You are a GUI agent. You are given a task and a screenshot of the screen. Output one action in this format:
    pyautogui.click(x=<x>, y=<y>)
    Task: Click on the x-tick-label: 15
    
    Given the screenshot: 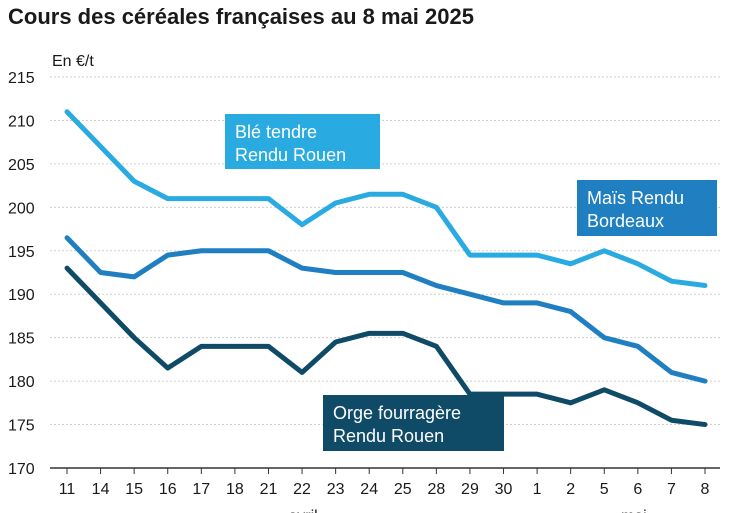 What is the action you would take?
    pyautogui.click(x=134, y=489)
    